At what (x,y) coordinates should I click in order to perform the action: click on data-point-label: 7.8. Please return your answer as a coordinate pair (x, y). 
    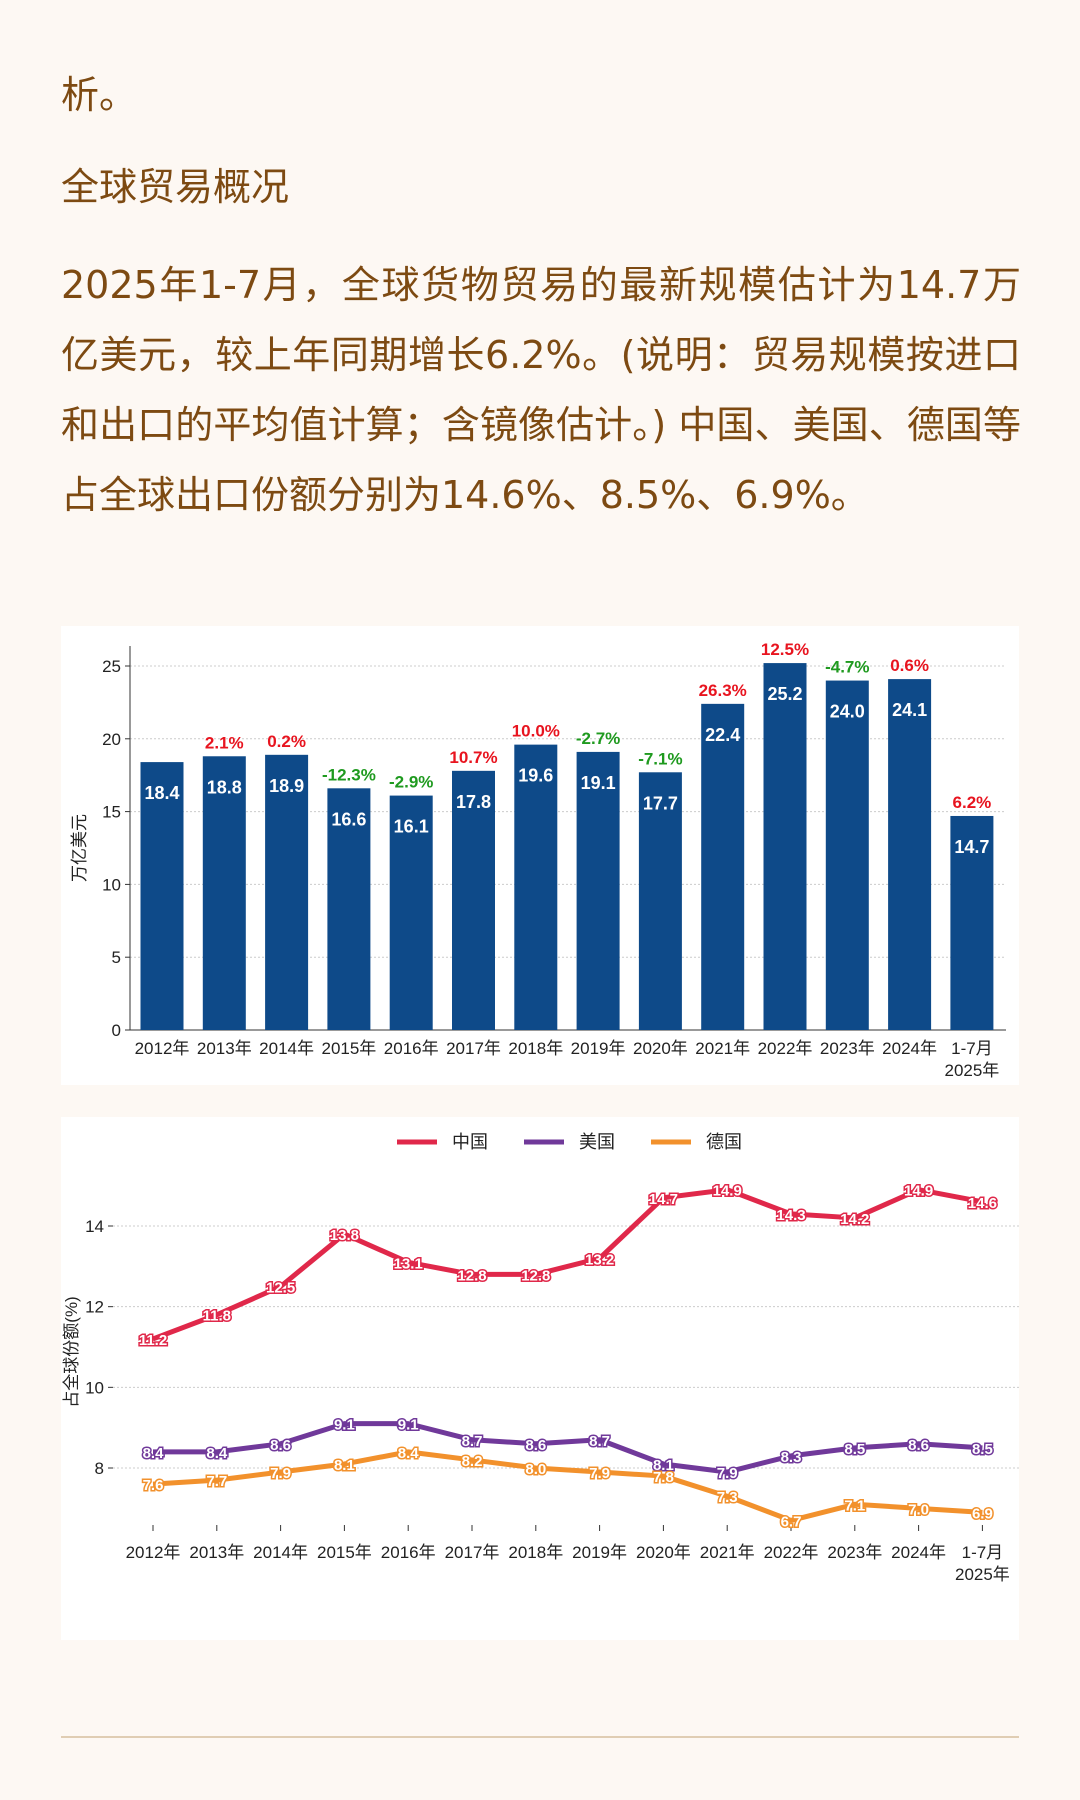
    Looking at the image, I should click on (663, 1477).